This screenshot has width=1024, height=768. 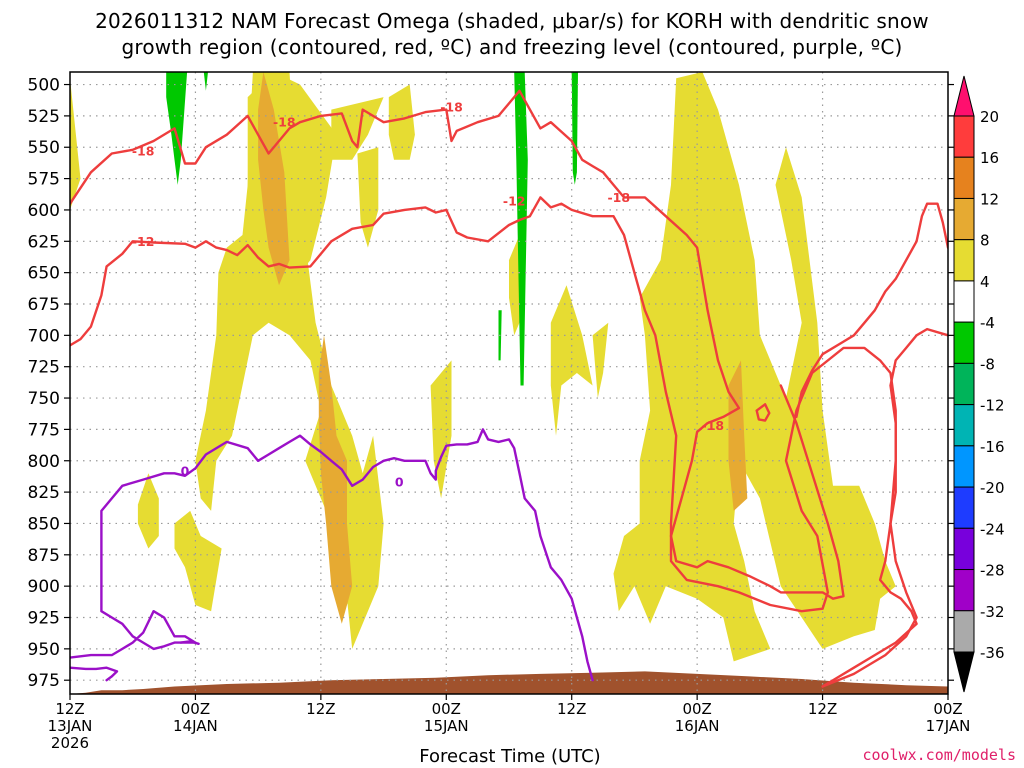 I want to click on colorbar-label-1: 16, so click(x=989, y=158).